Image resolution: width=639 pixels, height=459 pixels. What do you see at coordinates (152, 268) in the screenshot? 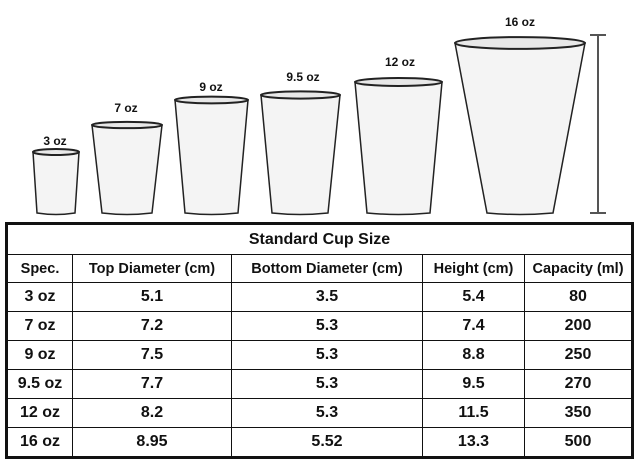
I see `header-top-diameter: Top Diameter (cm)` at bounding box center [152, 268].